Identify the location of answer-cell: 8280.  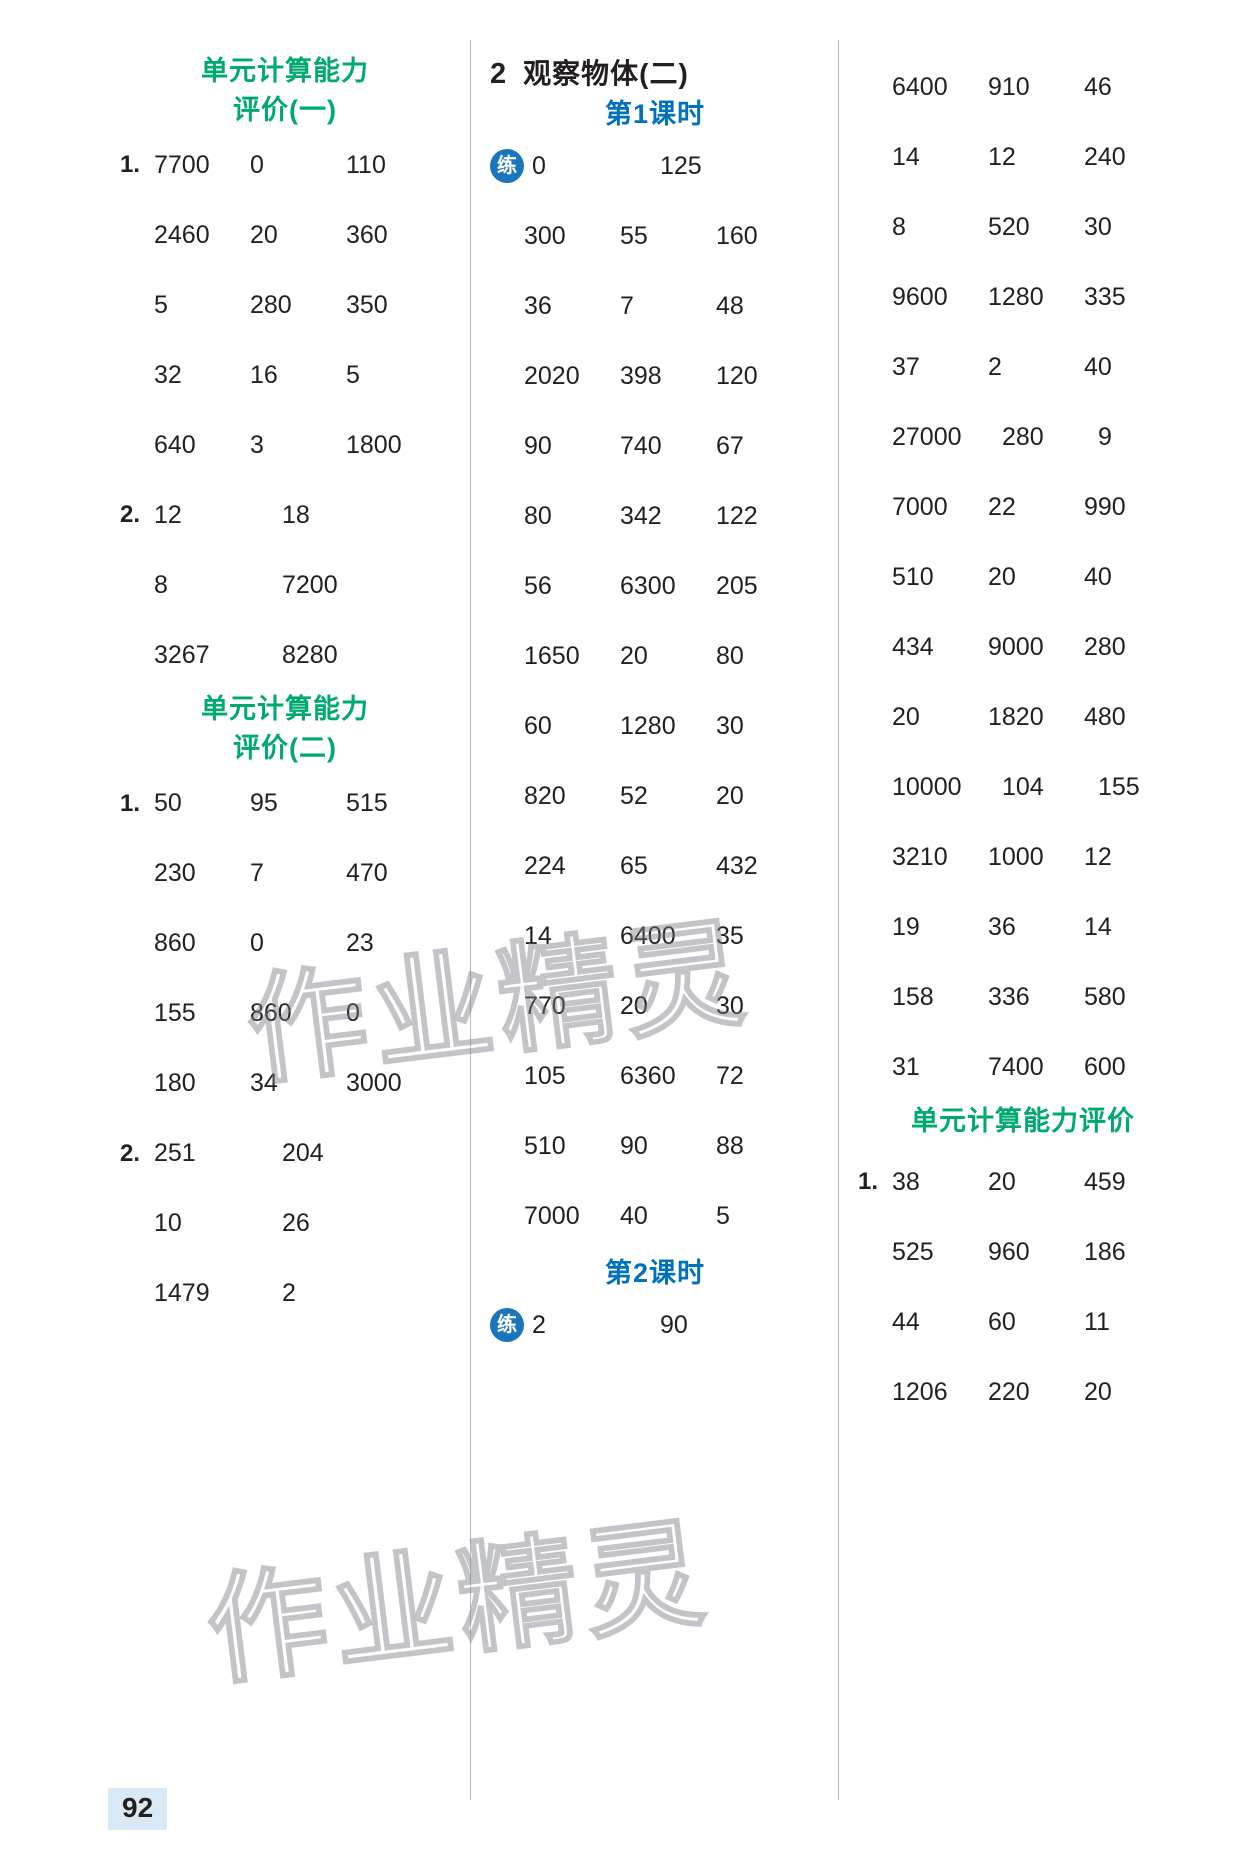
(310, 654).